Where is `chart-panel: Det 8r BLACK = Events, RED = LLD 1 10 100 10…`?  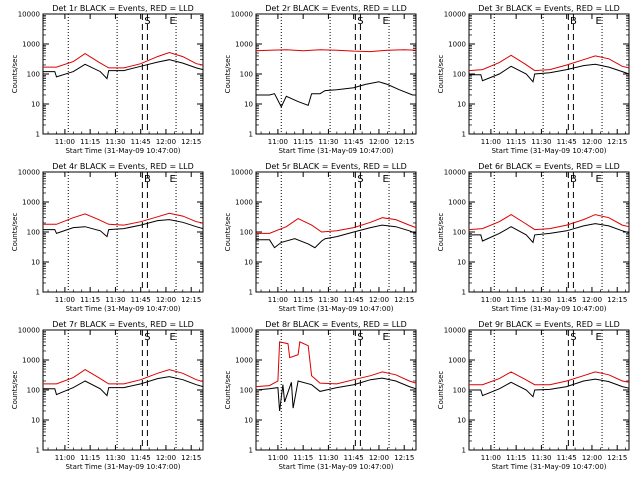 chart-panel: Det 8r BLACK = Events, RED = LLD 1 10 100 10… is located at coordinates (320, 395).